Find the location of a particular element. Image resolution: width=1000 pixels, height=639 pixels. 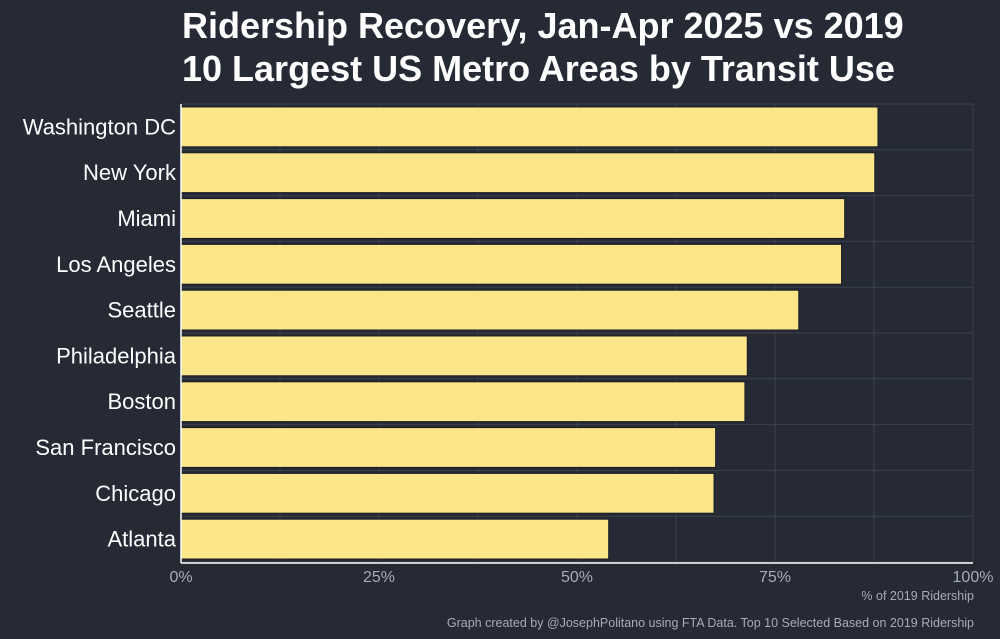

y-tick-label: Atlanta is located at coordinates (142, 539).